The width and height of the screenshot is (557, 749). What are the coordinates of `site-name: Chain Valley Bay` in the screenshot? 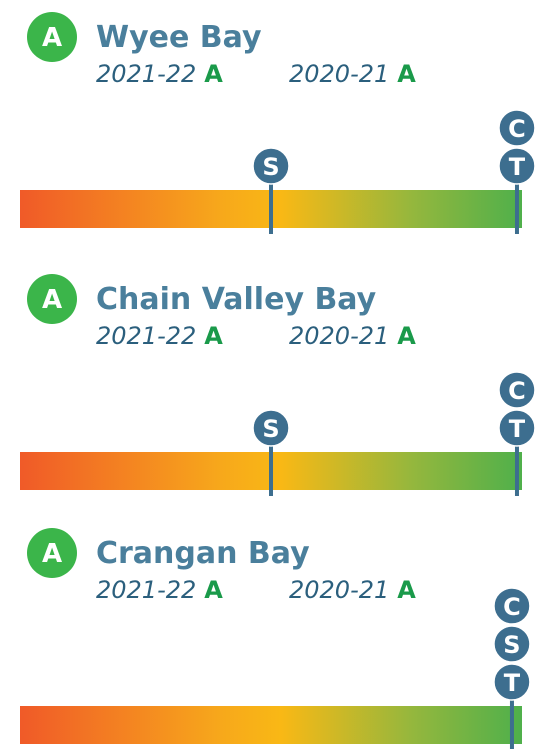 It's located at (236, 299).